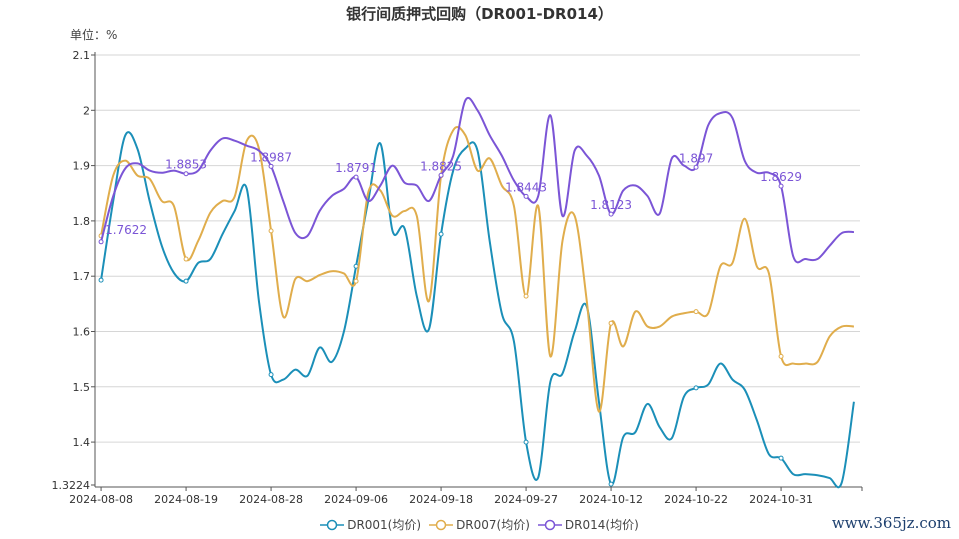 This screenshot has width=959, height=539. I want to click on data-label: 1.8629, so click(781, 177).